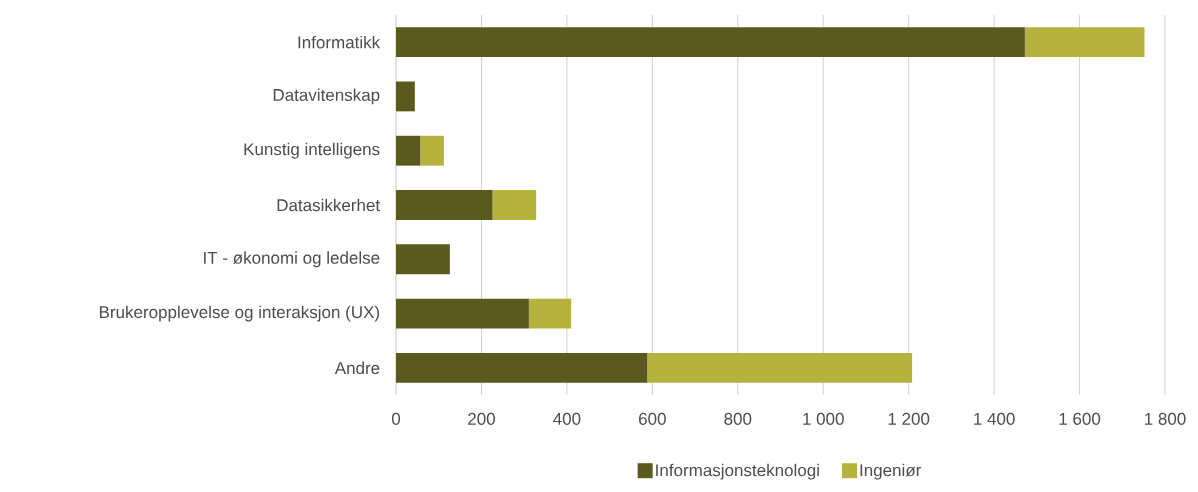 The height and width of the screenshot is (492, 1198). What do you see at coordinates (737, 471) in the screenshot?
I see `legend-label: Informasjonsteknologi` at bounding box center [737, 471].